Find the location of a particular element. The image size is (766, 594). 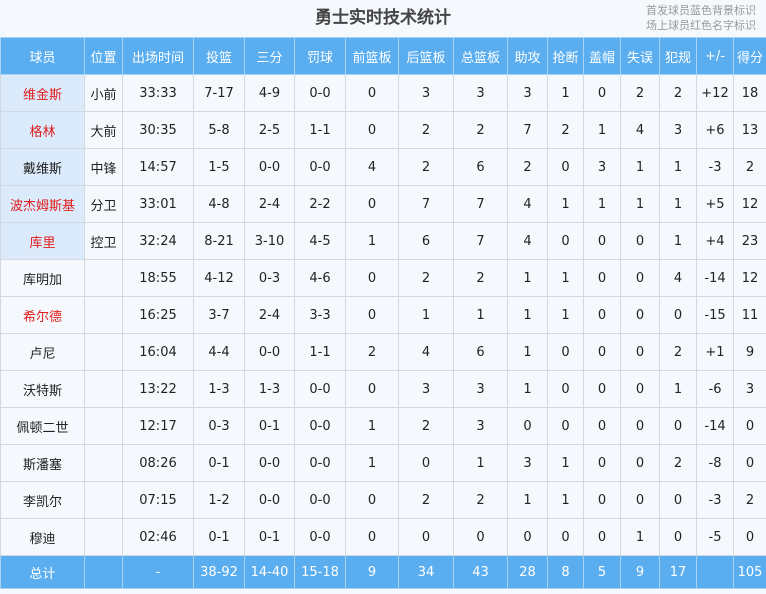

column-header: 位置 is located at coordinates (103, 56).